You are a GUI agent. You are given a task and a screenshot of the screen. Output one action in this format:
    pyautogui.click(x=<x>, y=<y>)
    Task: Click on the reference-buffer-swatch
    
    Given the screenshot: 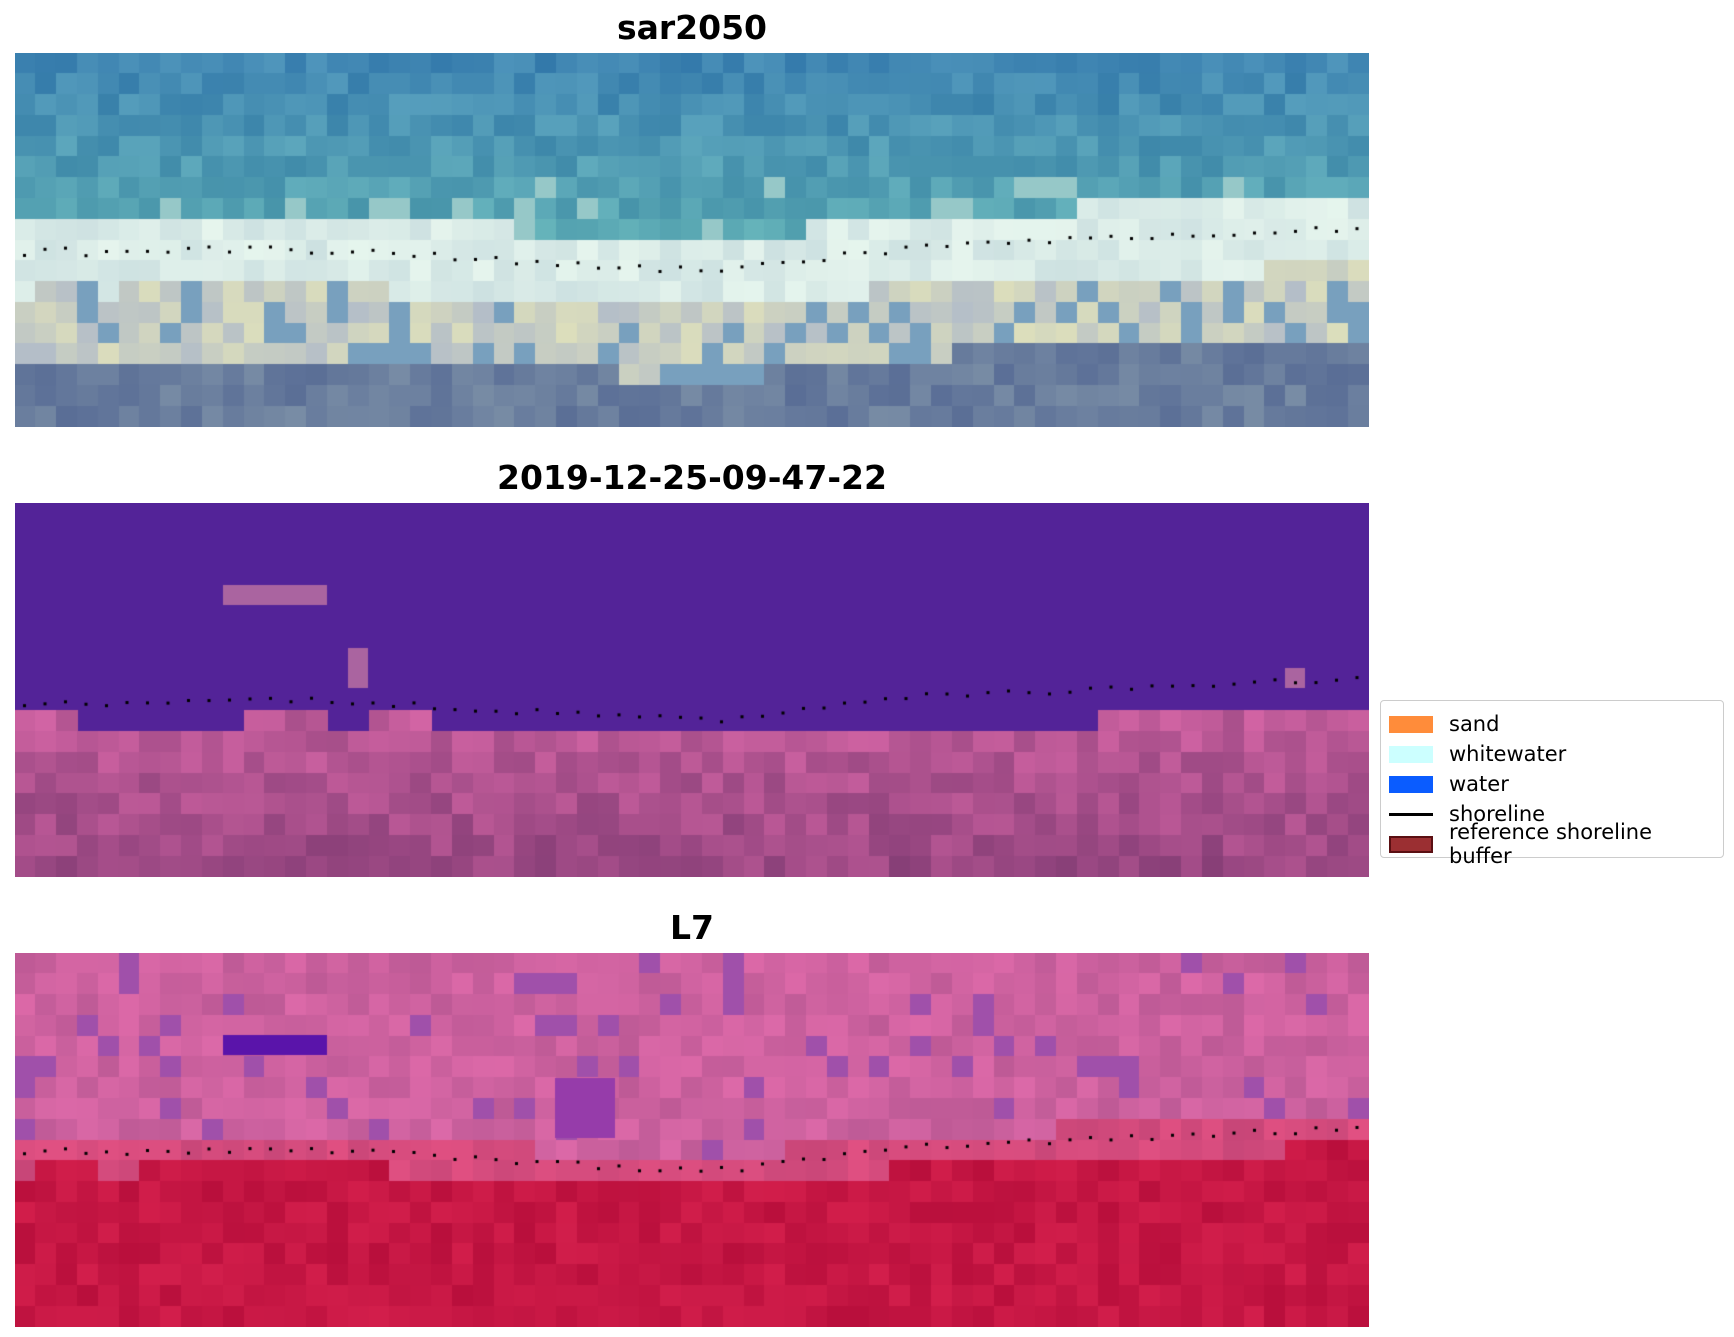 What is the action you would take?
    pyautogui.click(x=1411, y=844)
    